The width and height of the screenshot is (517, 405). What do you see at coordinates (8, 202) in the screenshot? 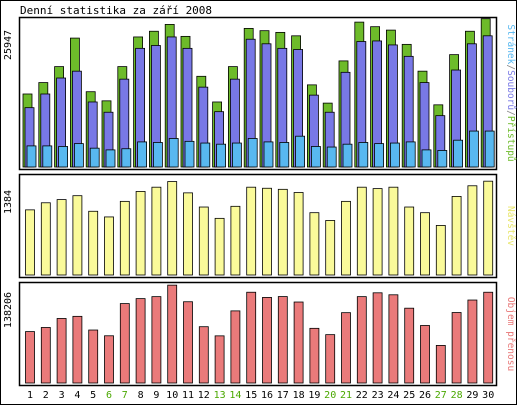
I see `ytick-label-mid: 1384` at bounding box center [8, 202].